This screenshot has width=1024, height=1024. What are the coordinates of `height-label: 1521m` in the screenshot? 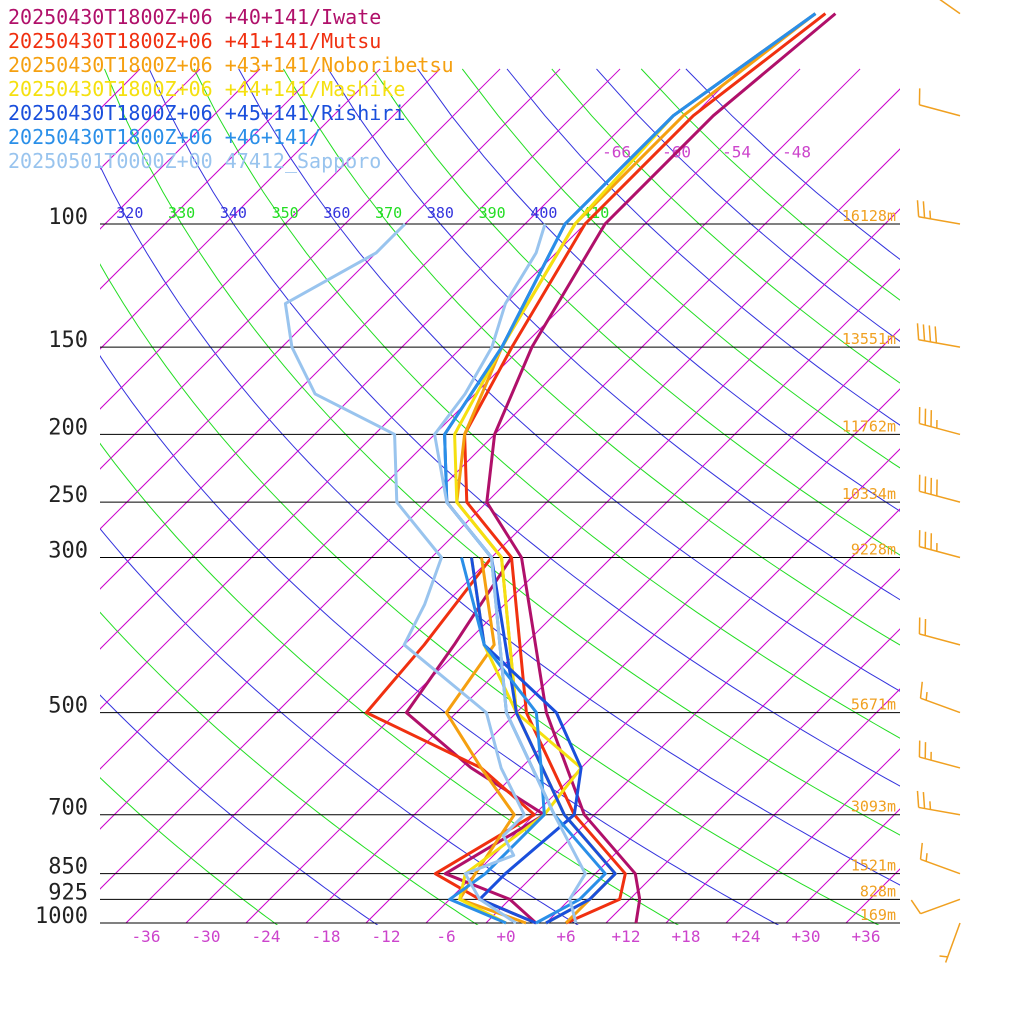 It's located at (873, 866).